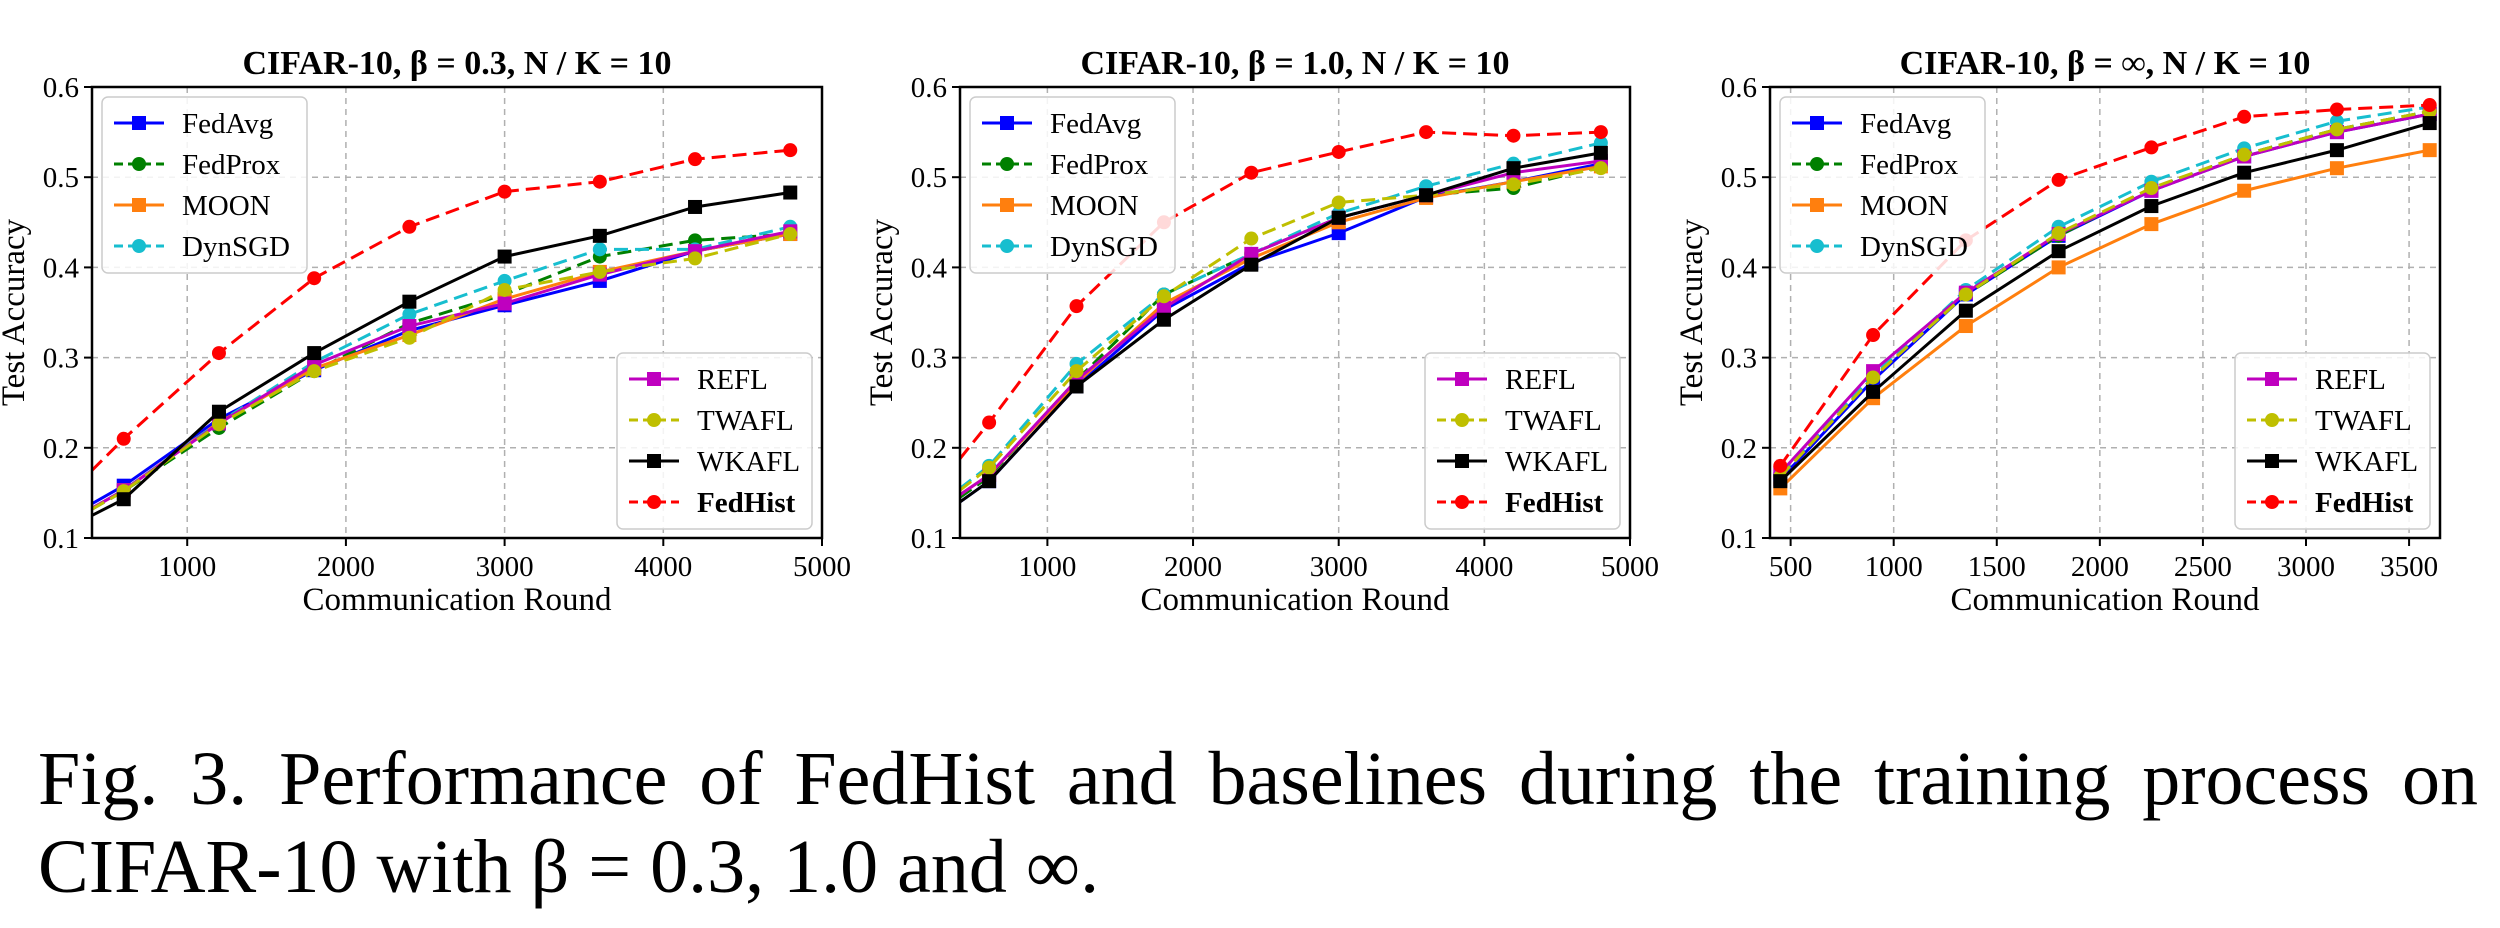 The height and width of the screenshot is (928, 2500). I want to click on series-line-fedhist, so click(1280, 295).